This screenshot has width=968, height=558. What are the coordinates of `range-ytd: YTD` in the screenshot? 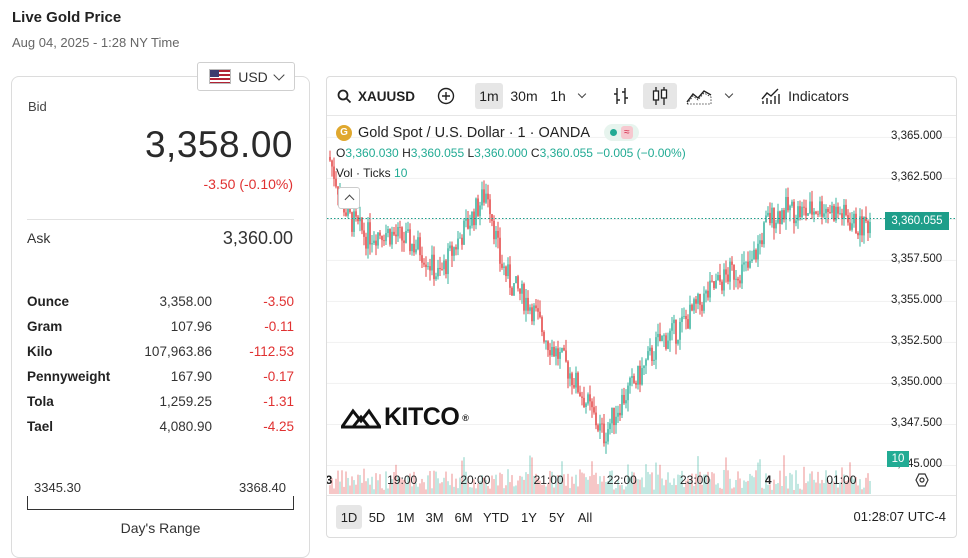 It's located at (496, 517).